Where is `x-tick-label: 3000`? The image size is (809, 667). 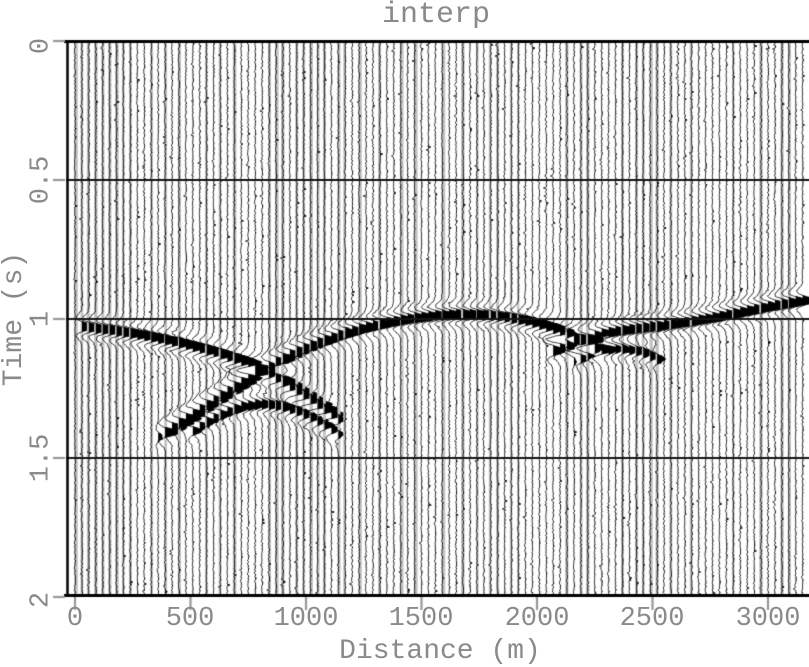 x-tick-label: 3000 is located at coordinates (768, 619).